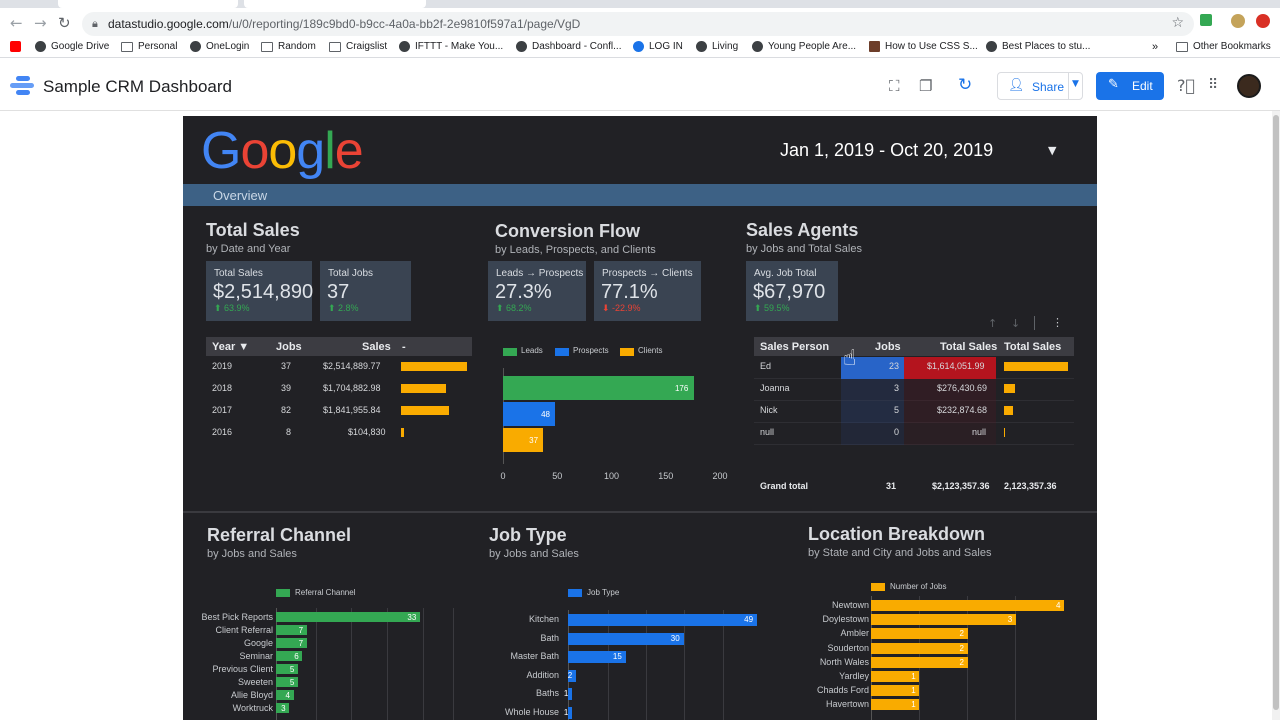  Describe the element at coordinates (1223, 46) in the screenshot. I see `other-bookmarks: Other Bookmarks` at that location.